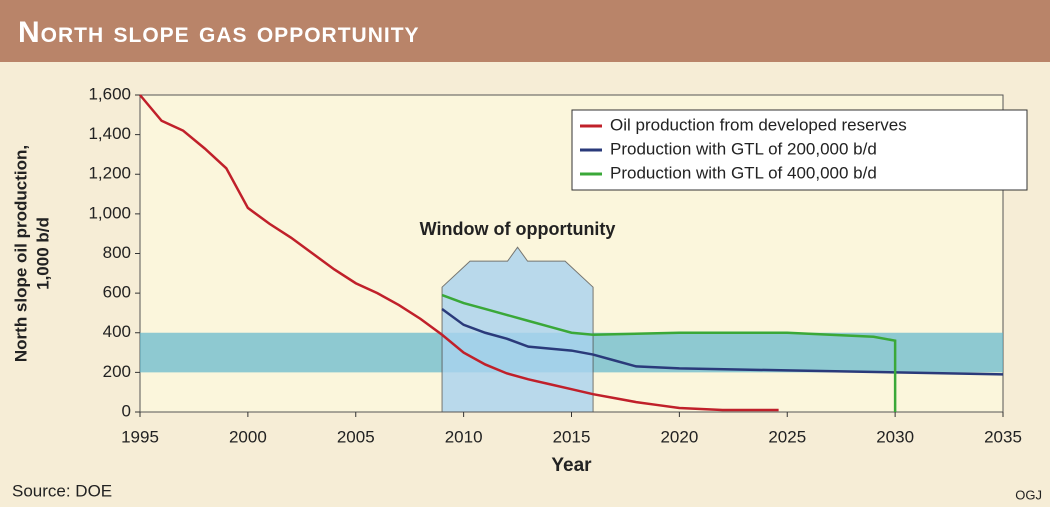 The image size is (1050, 507). What do you see at coordinates (109, 93) in the screenshot?
I see `y-tick-label: 1,600` at bounding box center [109, 93].